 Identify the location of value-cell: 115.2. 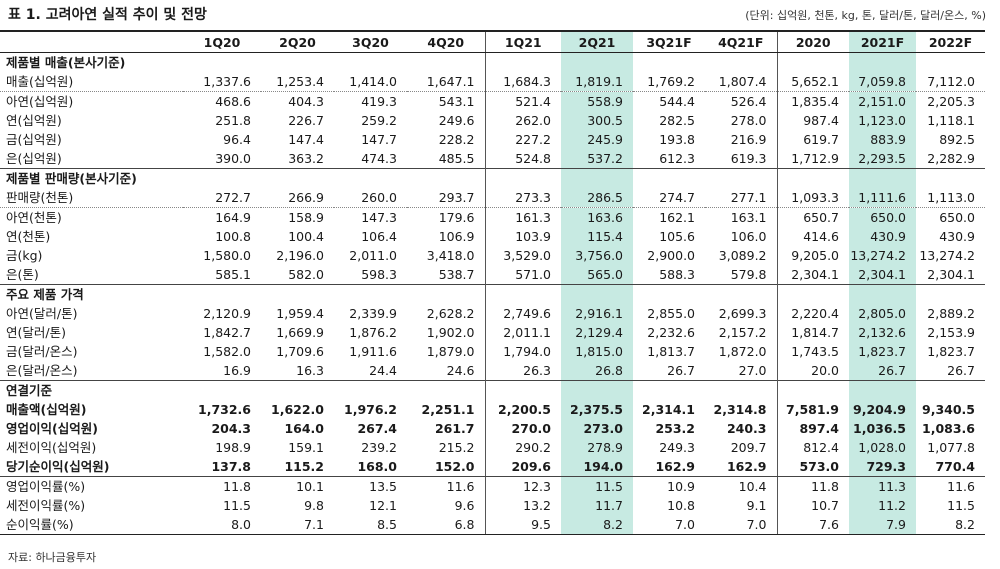
(297, 467).